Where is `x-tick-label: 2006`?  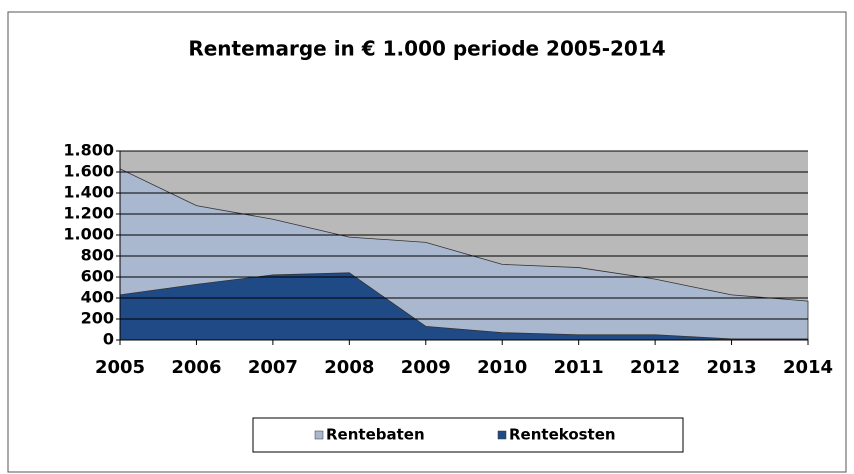
x-tick-label: 2006 is located at coordinates (196, 367).